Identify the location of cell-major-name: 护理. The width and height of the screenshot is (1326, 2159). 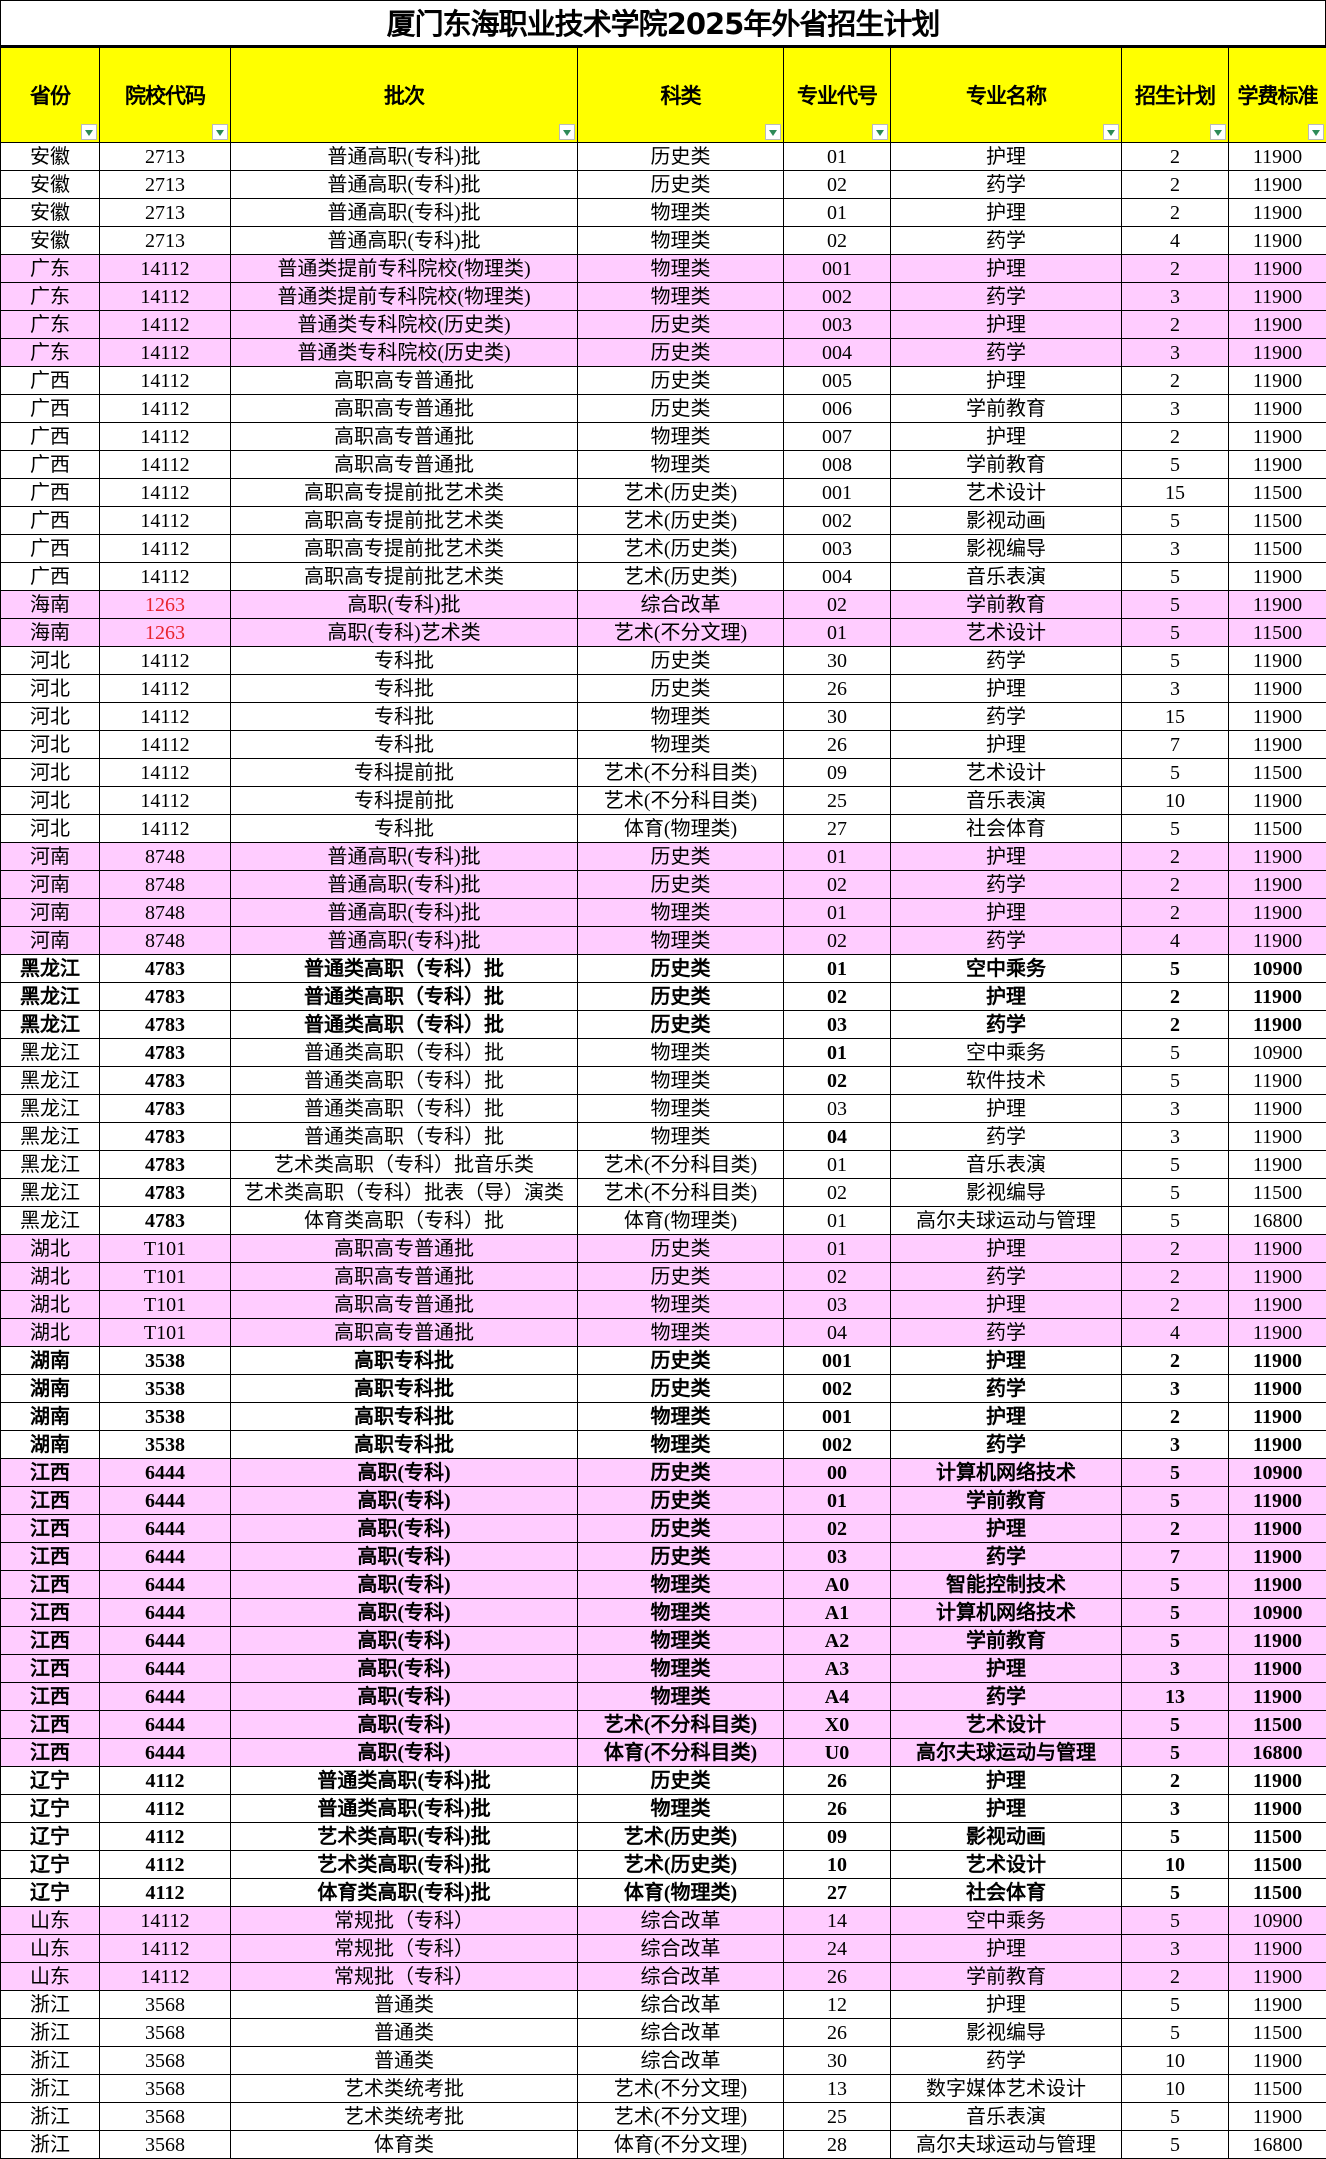
(1006, 325).